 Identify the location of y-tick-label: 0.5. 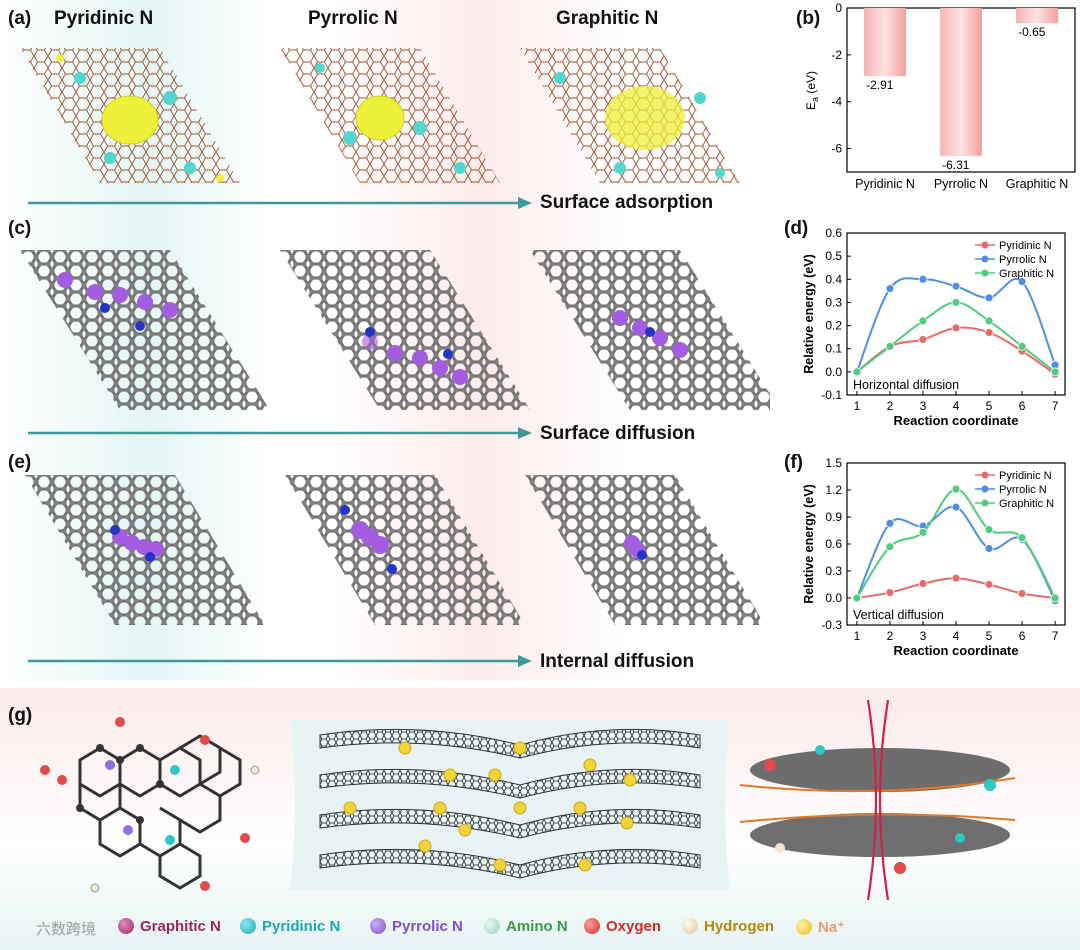
(833, 256).